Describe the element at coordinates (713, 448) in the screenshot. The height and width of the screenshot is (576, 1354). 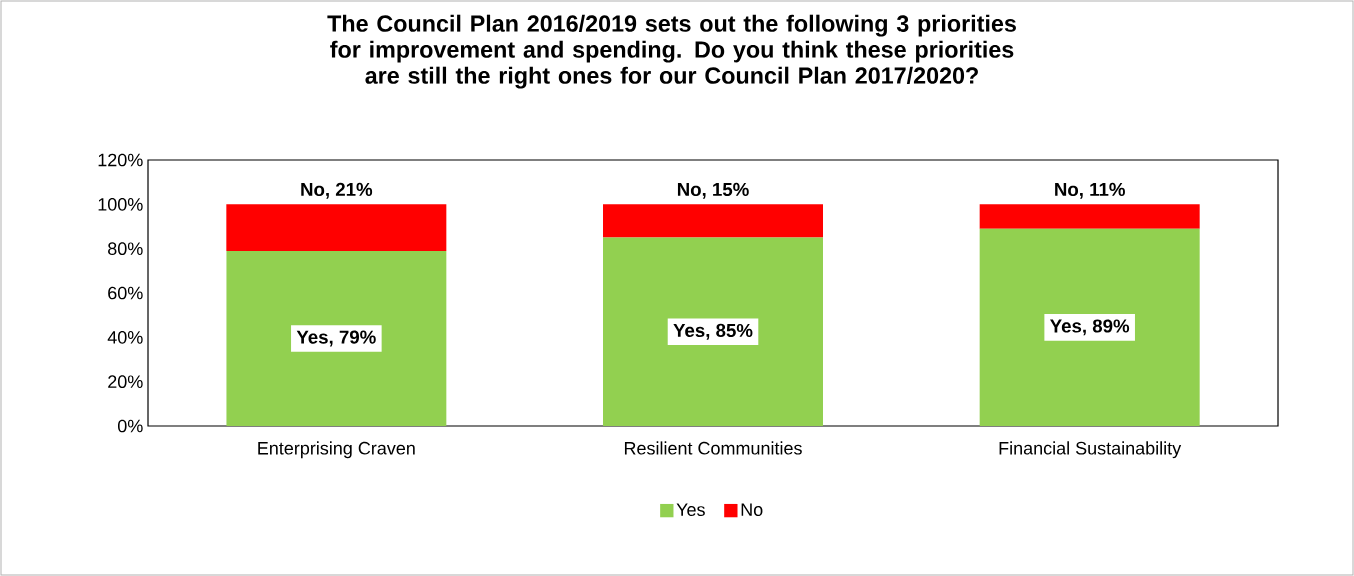
I see `x-tick-label: Resilient Communities` at that location.